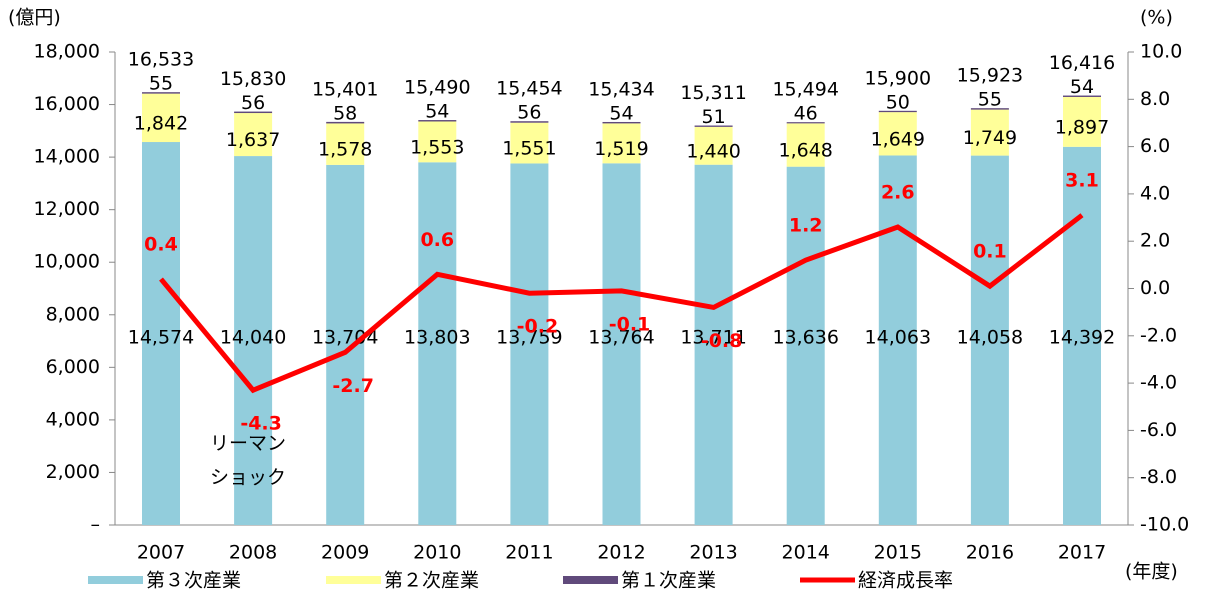  What do you see at coordinates (345, 89) in the screenshot?
I see `total-label: 15,401` at bounding box center [345, 89].